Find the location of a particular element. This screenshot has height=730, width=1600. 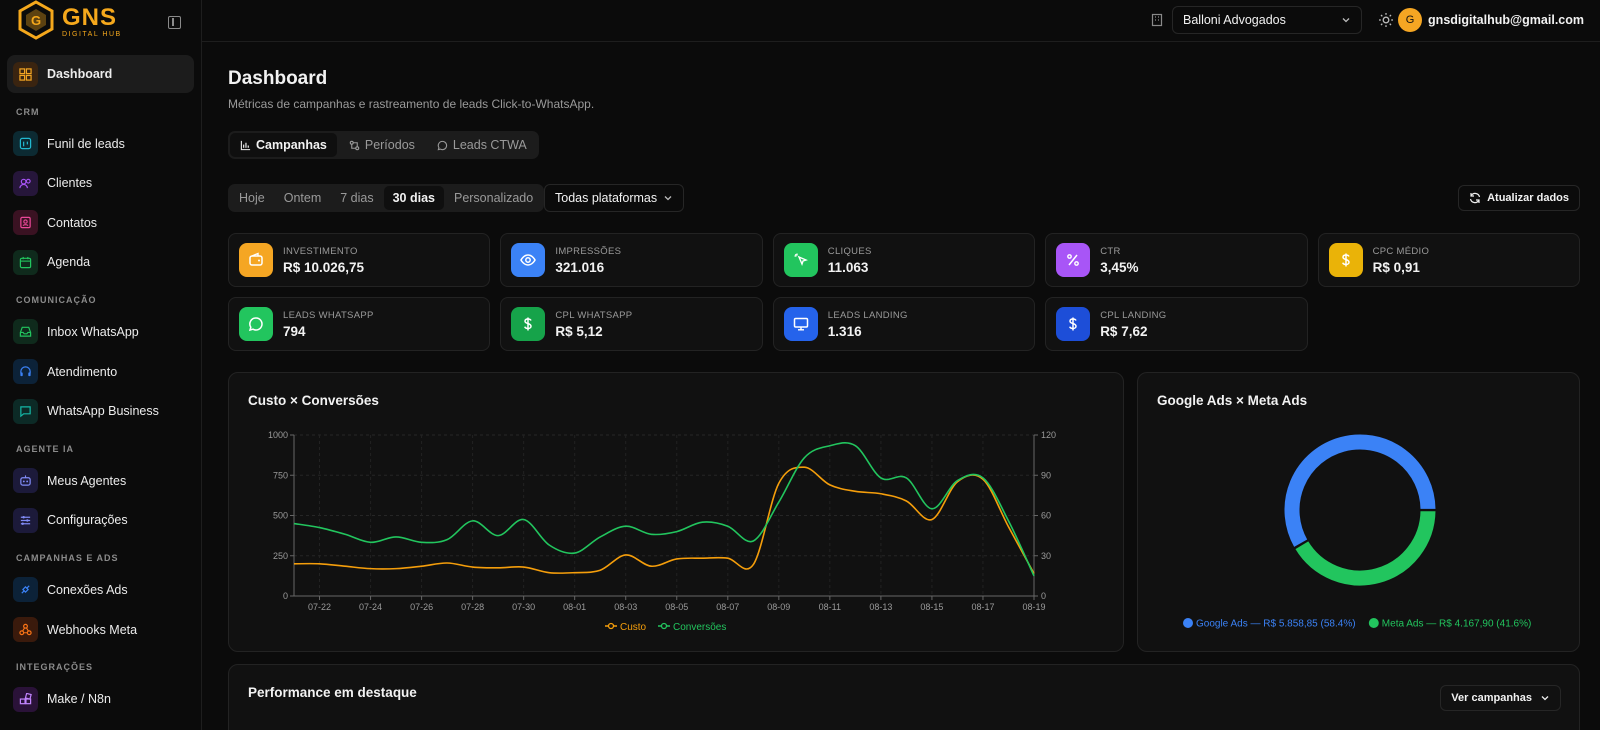

plug-icon is located at coordinates (25, 590).